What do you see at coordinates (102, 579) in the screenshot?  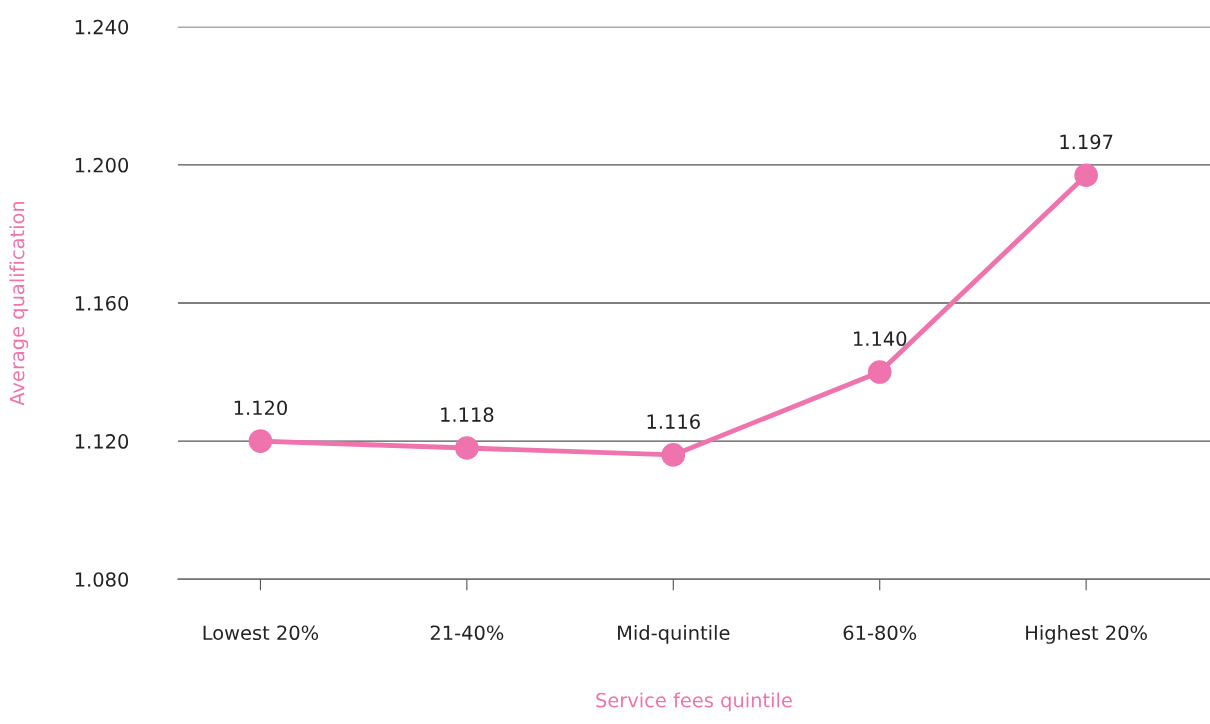 I see `y-tick-label: 1.080` at bounding box center [102, 579].